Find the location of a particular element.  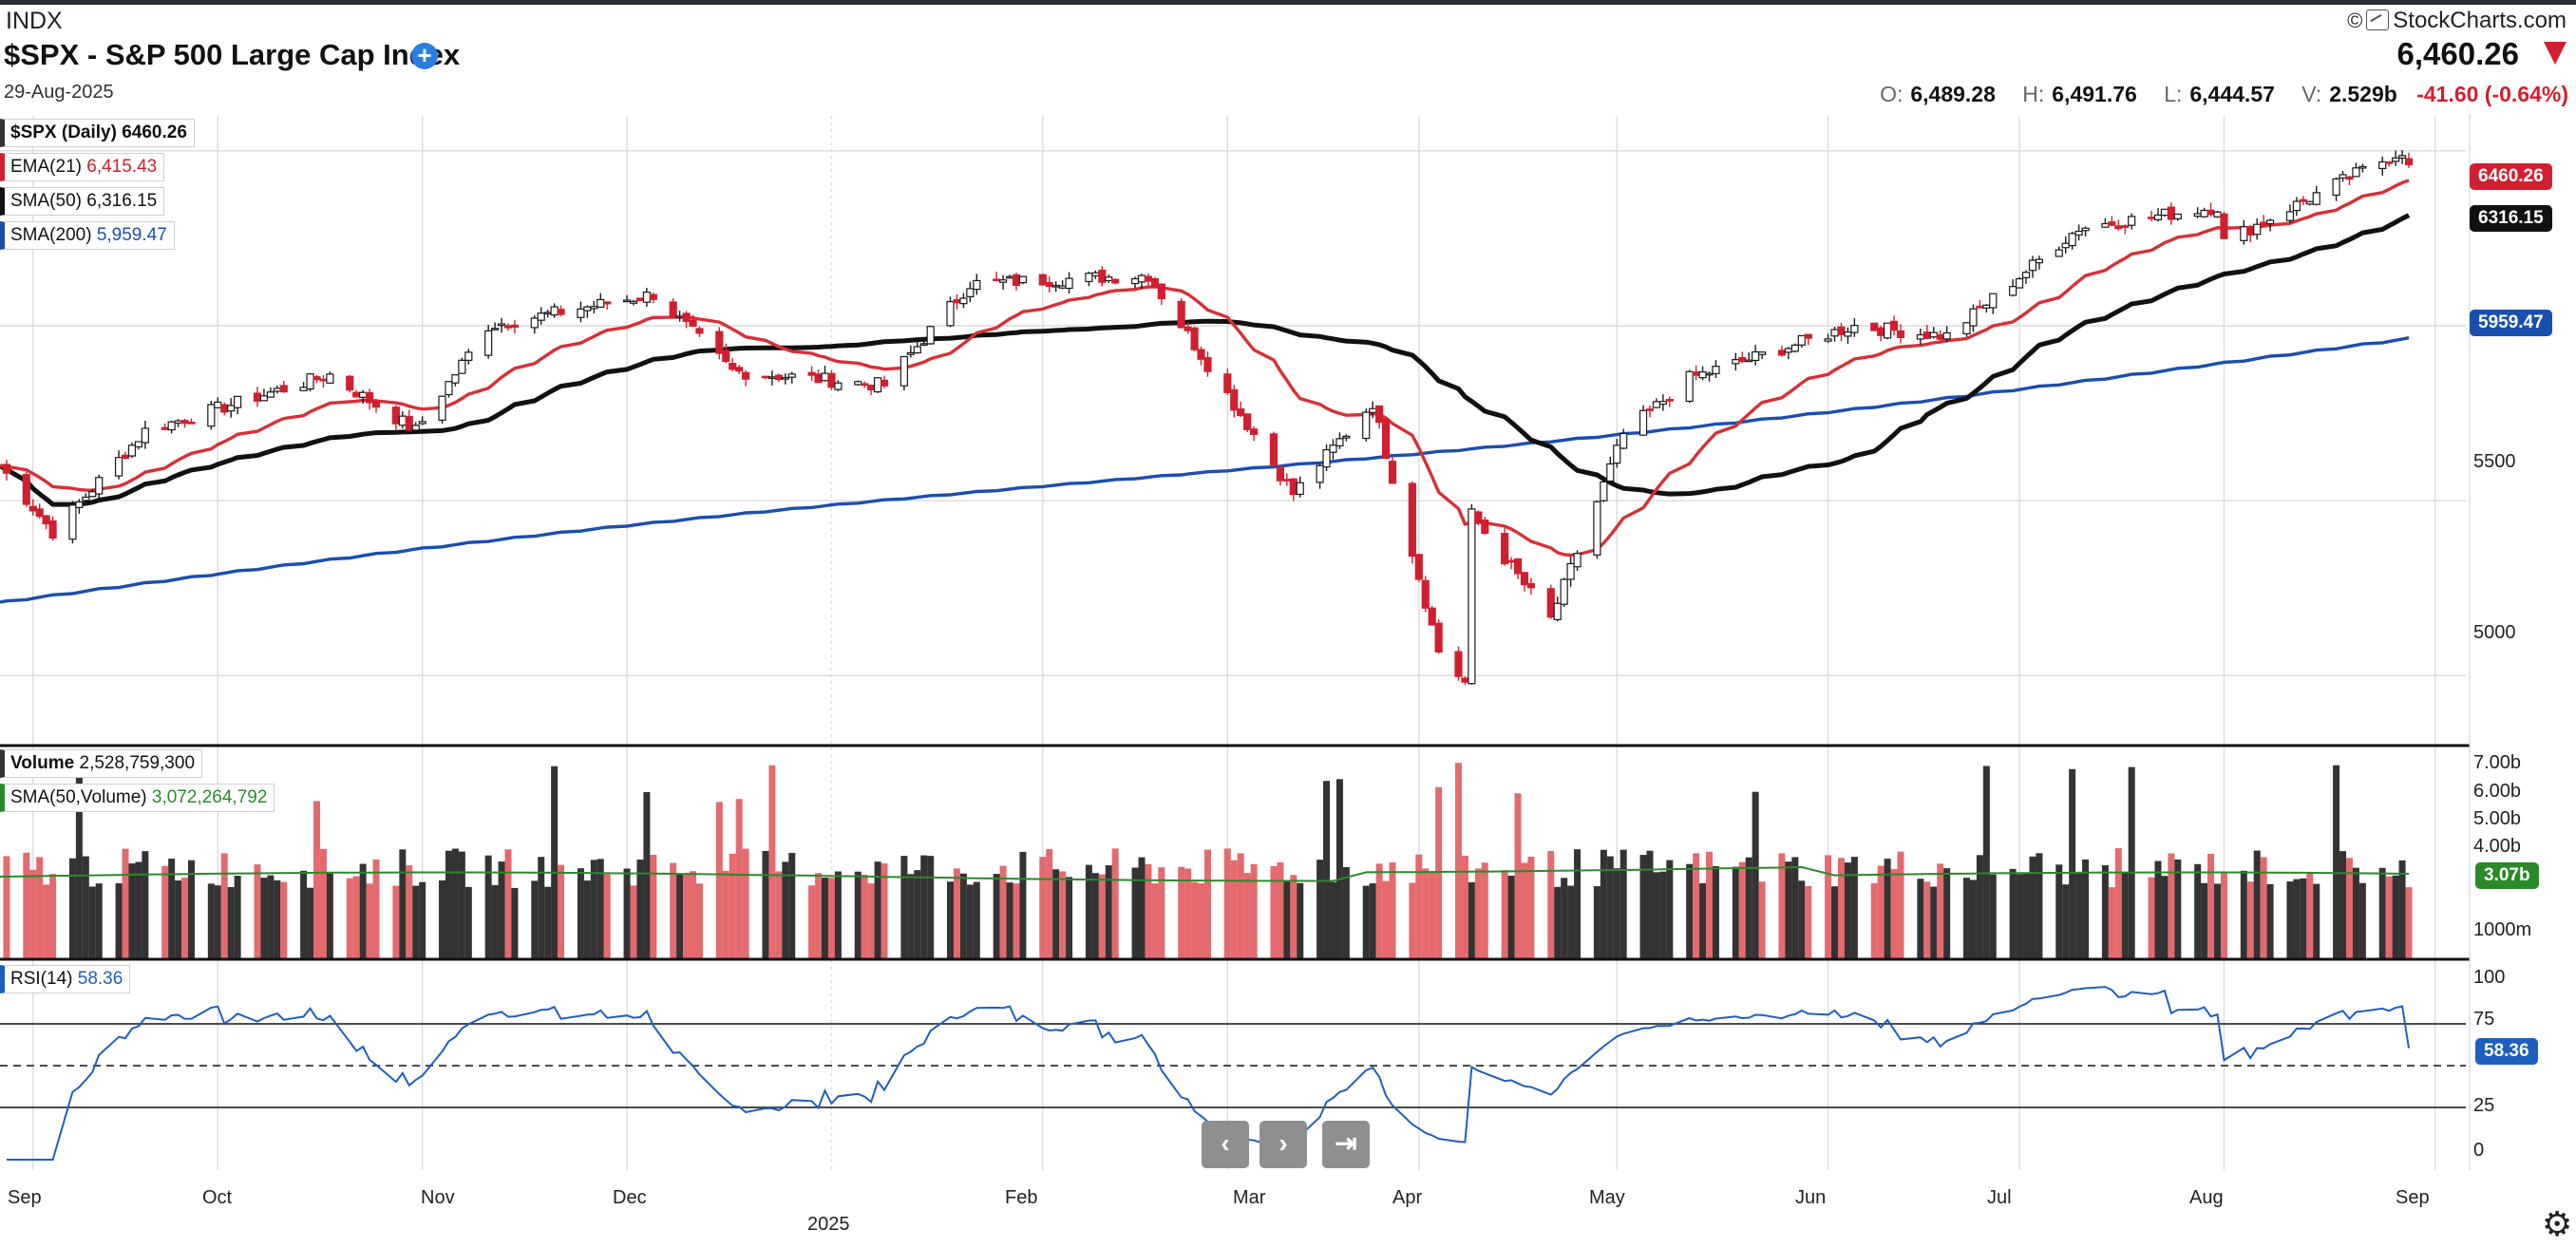

scroll-back-button: ‹ is located at coordinates (1225, 1144).